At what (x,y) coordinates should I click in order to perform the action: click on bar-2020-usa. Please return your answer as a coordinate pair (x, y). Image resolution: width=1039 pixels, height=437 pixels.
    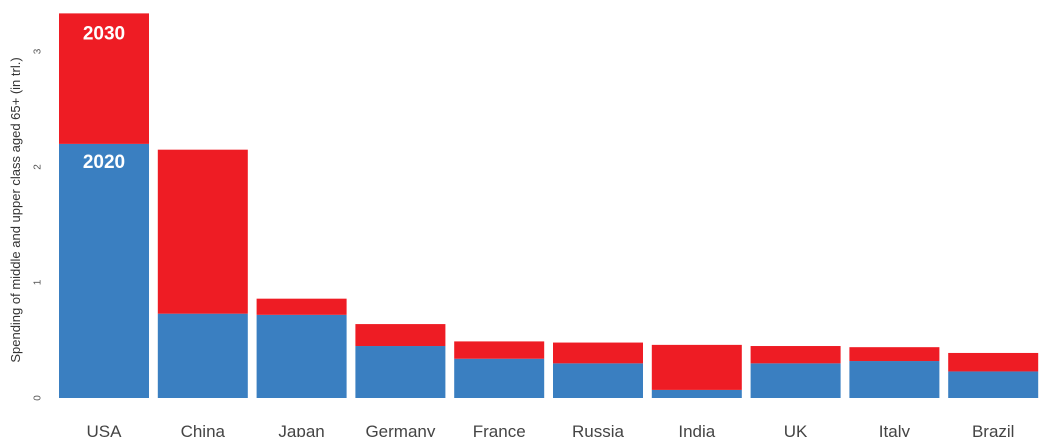
    Looking at the image, I should click on (104, 270).